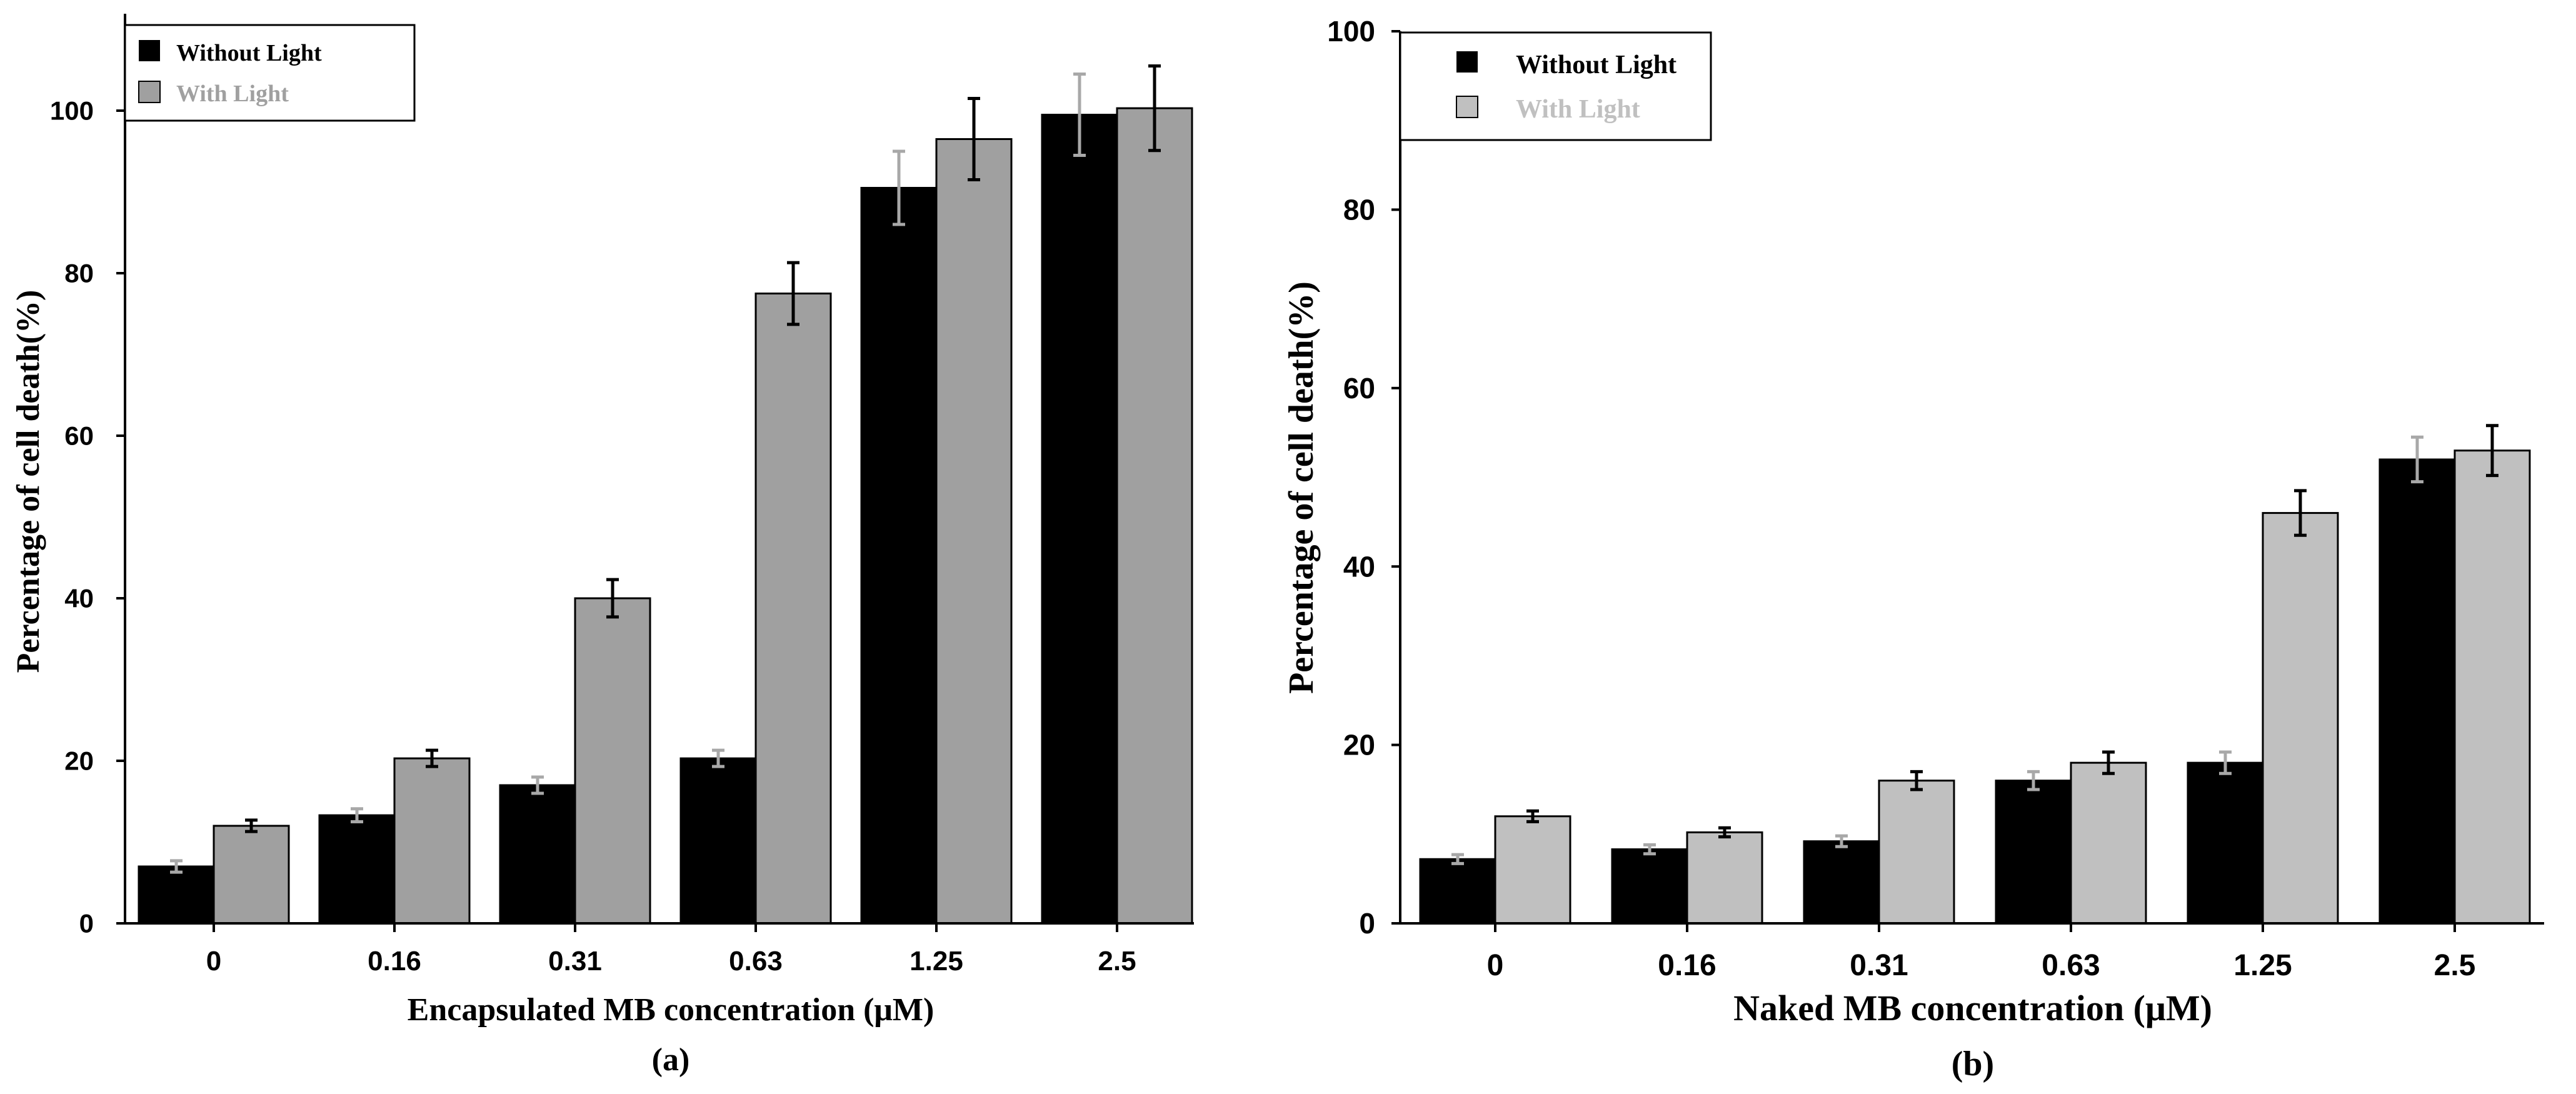  What do you see at coordinates (28, 481) in the screenshot?
I see `y-axis-label-a: Percentage of cell death(%)` at bounding box center [28, 481].